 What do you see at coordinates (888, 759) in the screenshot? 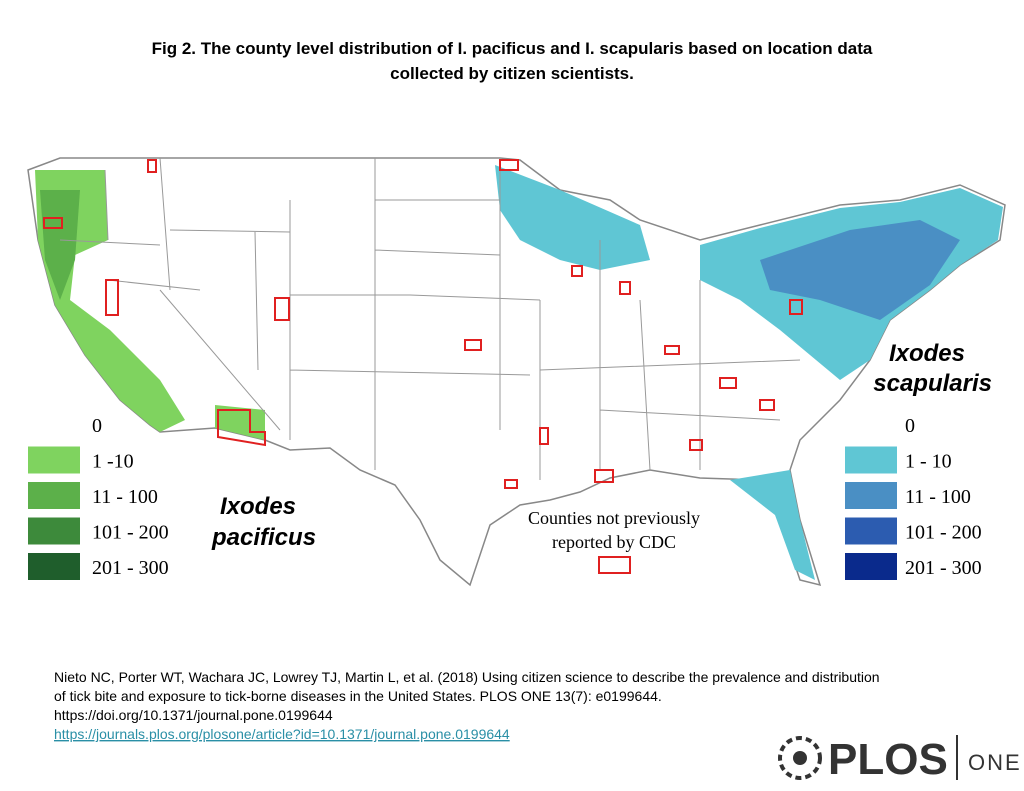
I see `logo-brand: PLOS` at bounding box center [888, 759].